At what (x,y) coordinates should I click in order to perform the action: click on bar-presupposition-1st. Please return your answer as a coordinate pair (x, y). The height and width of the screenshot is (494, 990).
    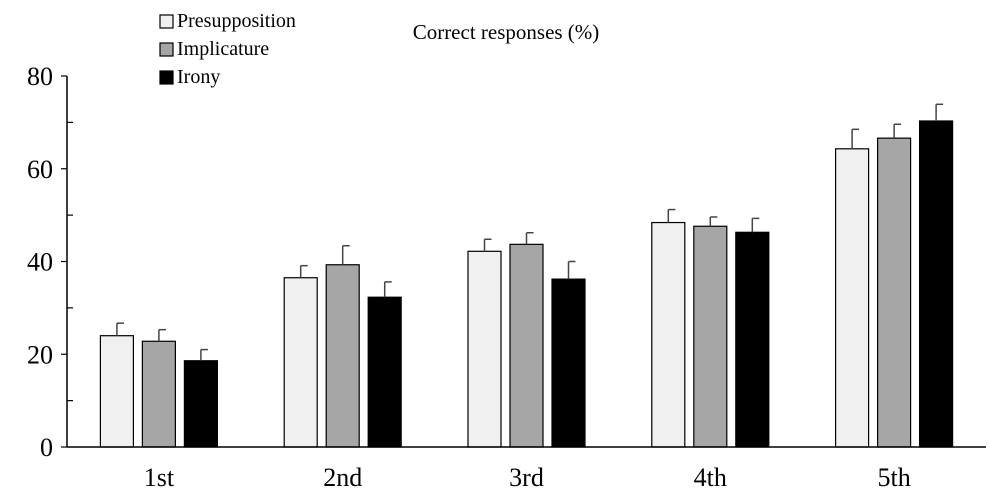
    Looking at the image, I should click on (117, 391).